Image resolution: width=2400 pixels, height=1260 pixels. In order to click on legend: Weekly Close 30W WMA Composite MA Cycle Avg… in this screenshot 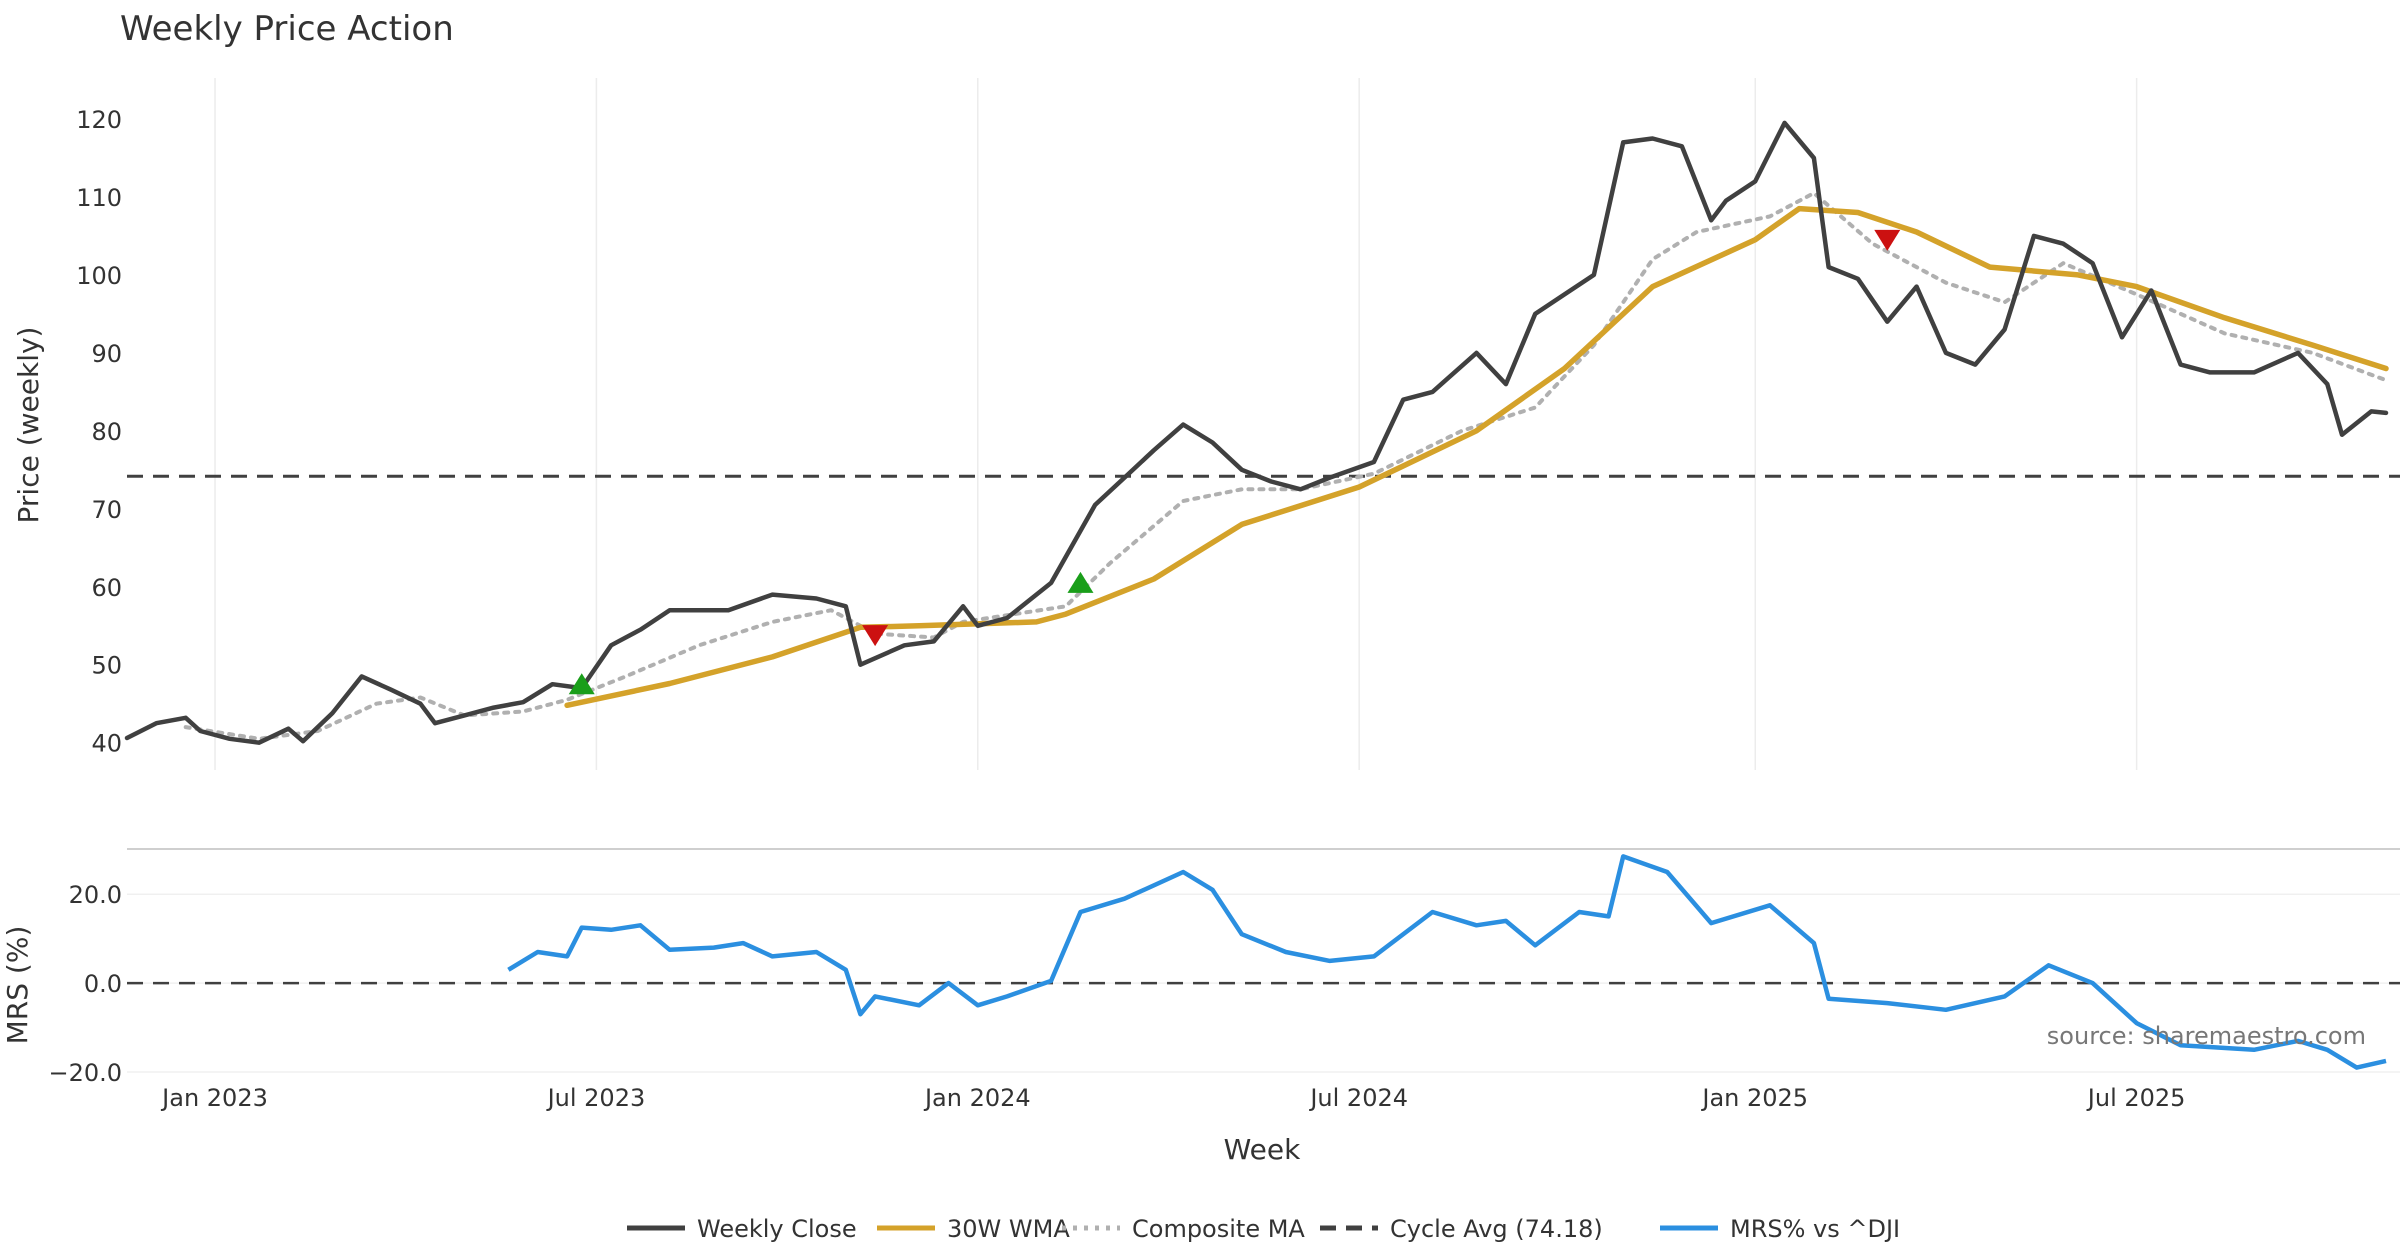, I will do `click(1263, 1229)`.